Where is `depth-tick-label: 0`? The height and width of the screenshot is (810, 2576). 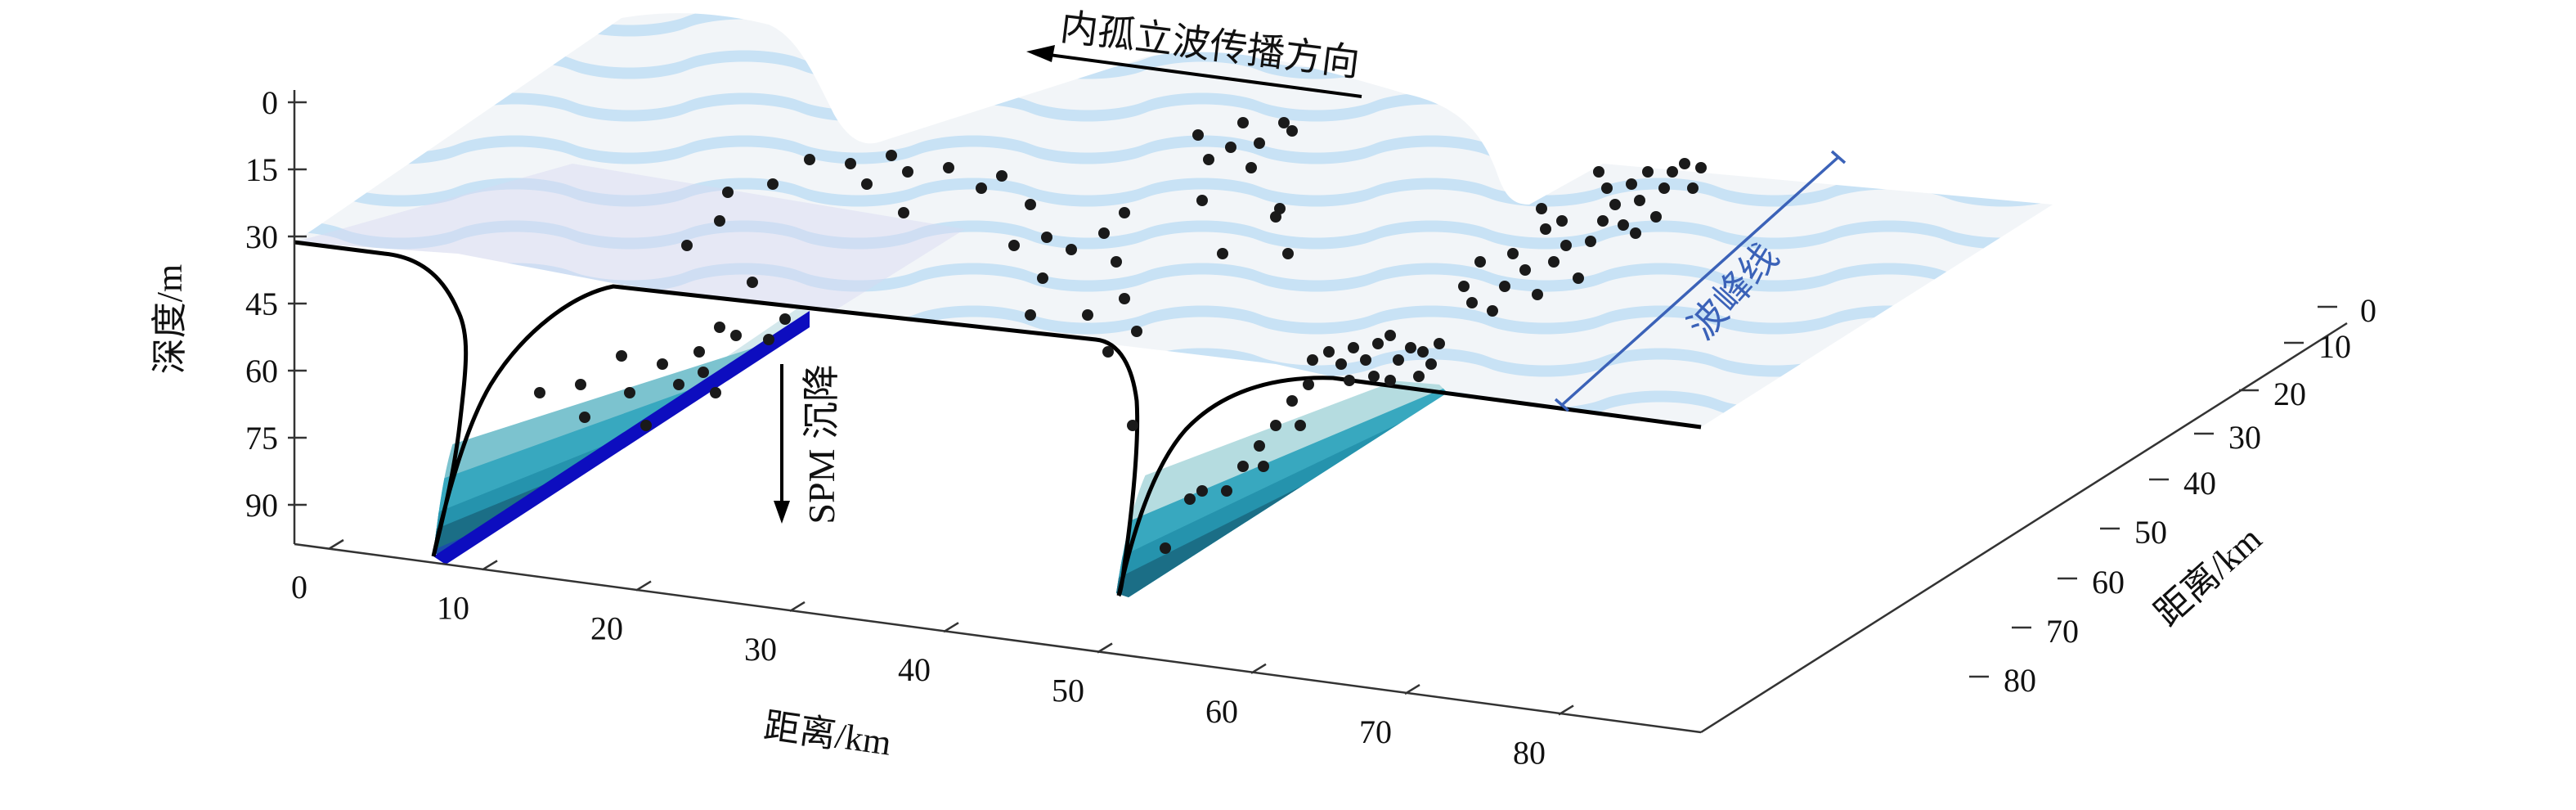 depth-tick-label: 0 is located at coordinates (270, 103).